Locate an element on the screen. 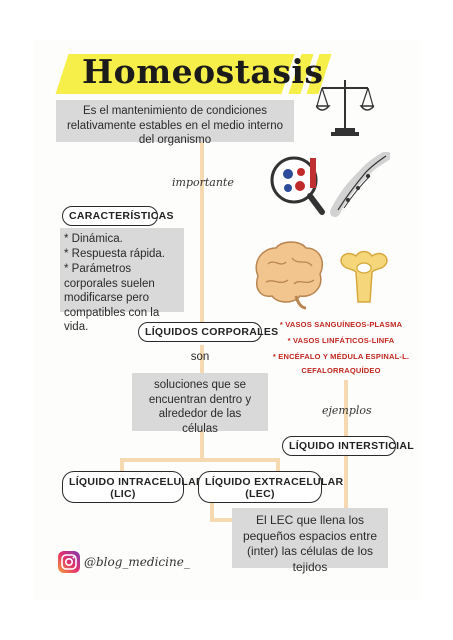 The width and height of the screenshot is (453, 640). lic-label: LÍQUIDO INTRACELULAR (LIC) is located at coordinates (133, 487).